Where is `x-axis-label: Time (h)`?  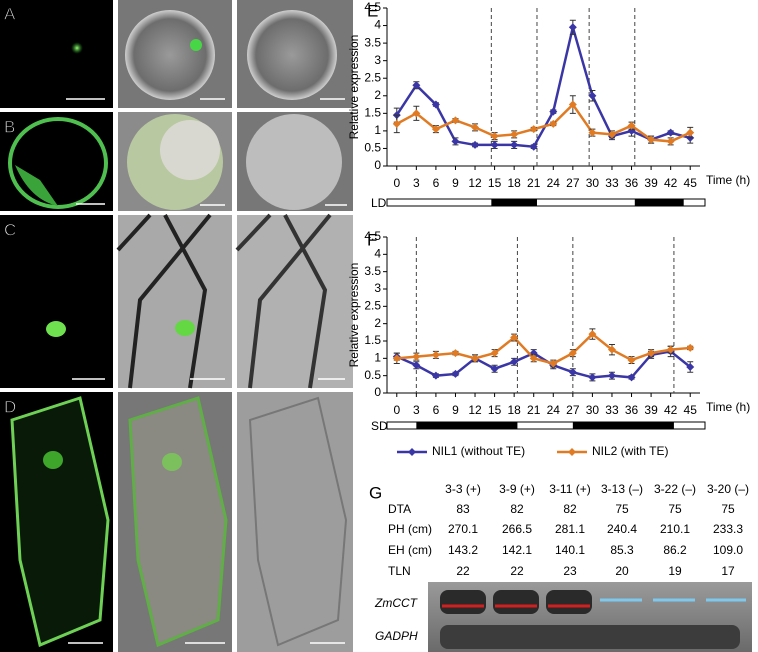
x-axis-label: Time (h) is located at coordinates (728, 407).